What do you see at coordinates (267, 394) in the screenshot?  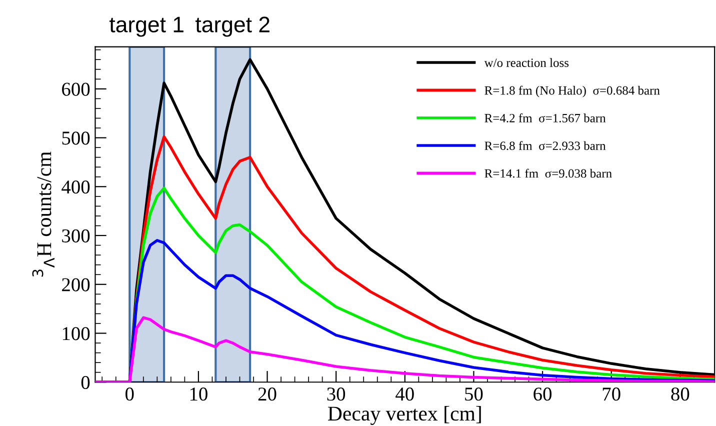 I see `x-tick-label: 20` at bounding box center [267, 394].